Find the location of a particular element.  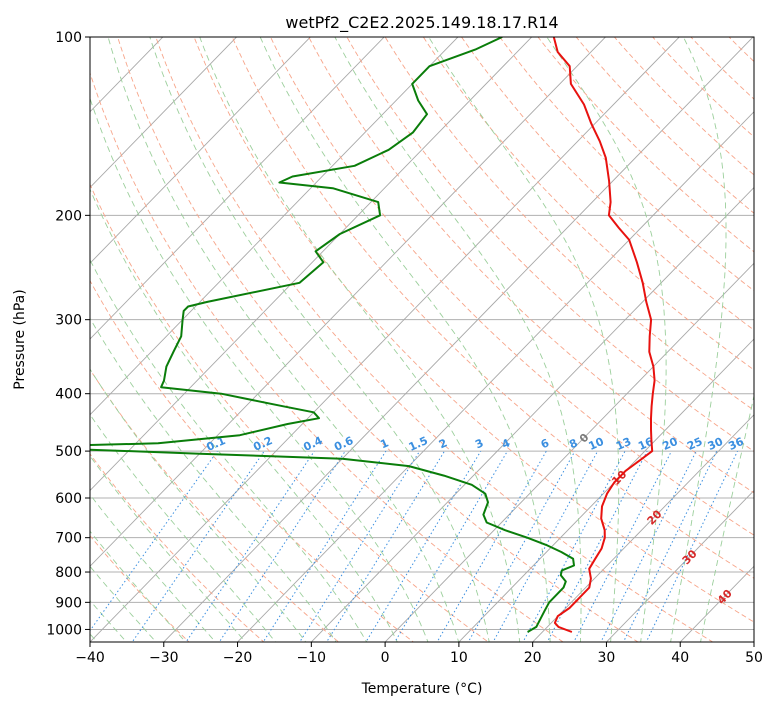

x-tick-label: 20 is located at coordinates (533, 658).